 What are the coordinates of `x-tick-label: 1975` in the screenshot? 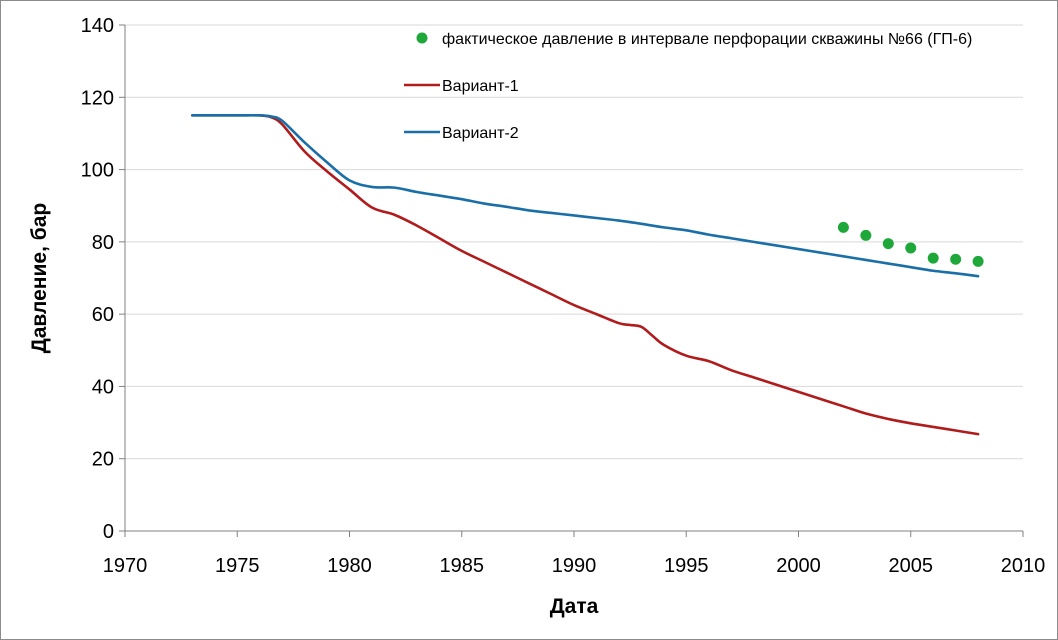 It's located at (237, 566).